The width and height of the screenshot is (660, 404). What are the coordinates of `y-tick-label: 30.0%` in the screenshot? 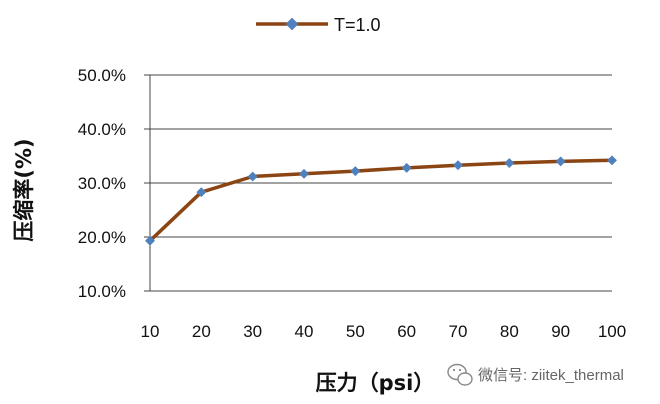 It's located at (102, 183).